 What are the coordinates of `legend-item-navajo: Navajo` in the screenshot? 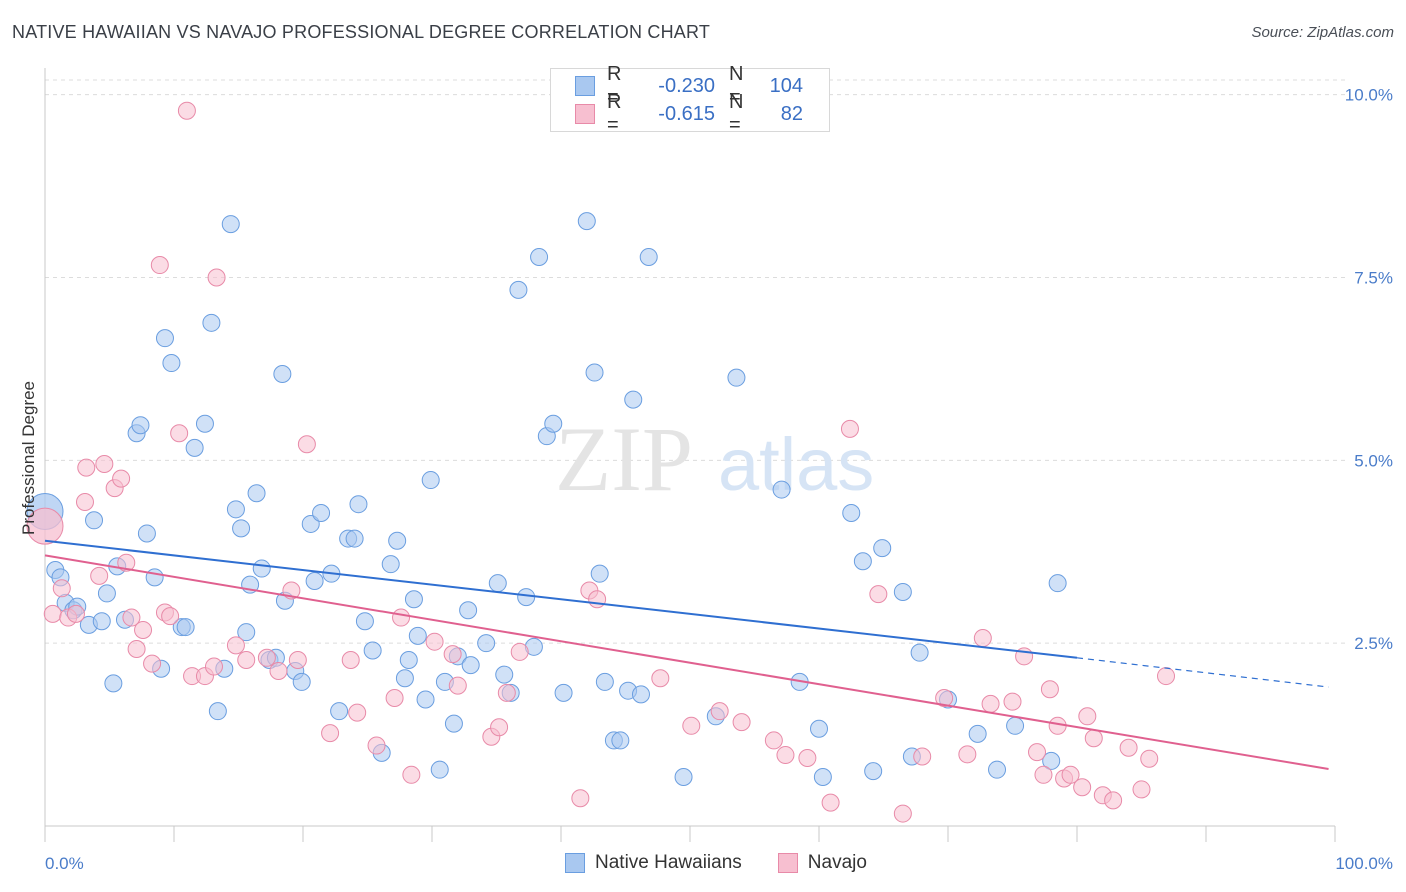 It's located at (822, 863).